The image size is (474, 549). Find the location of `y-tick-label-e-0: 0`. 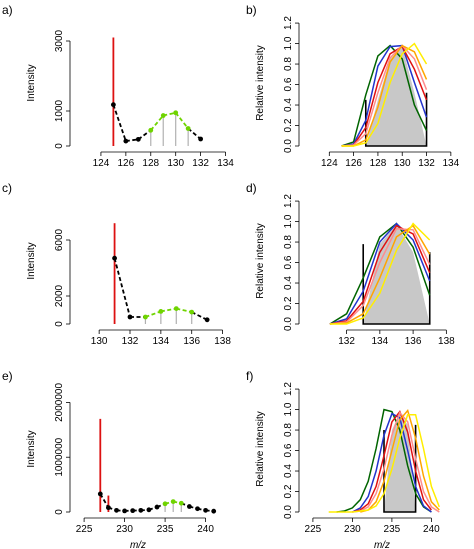

y-tick-label-e-0: 0 is located at coordinates (59, 512).